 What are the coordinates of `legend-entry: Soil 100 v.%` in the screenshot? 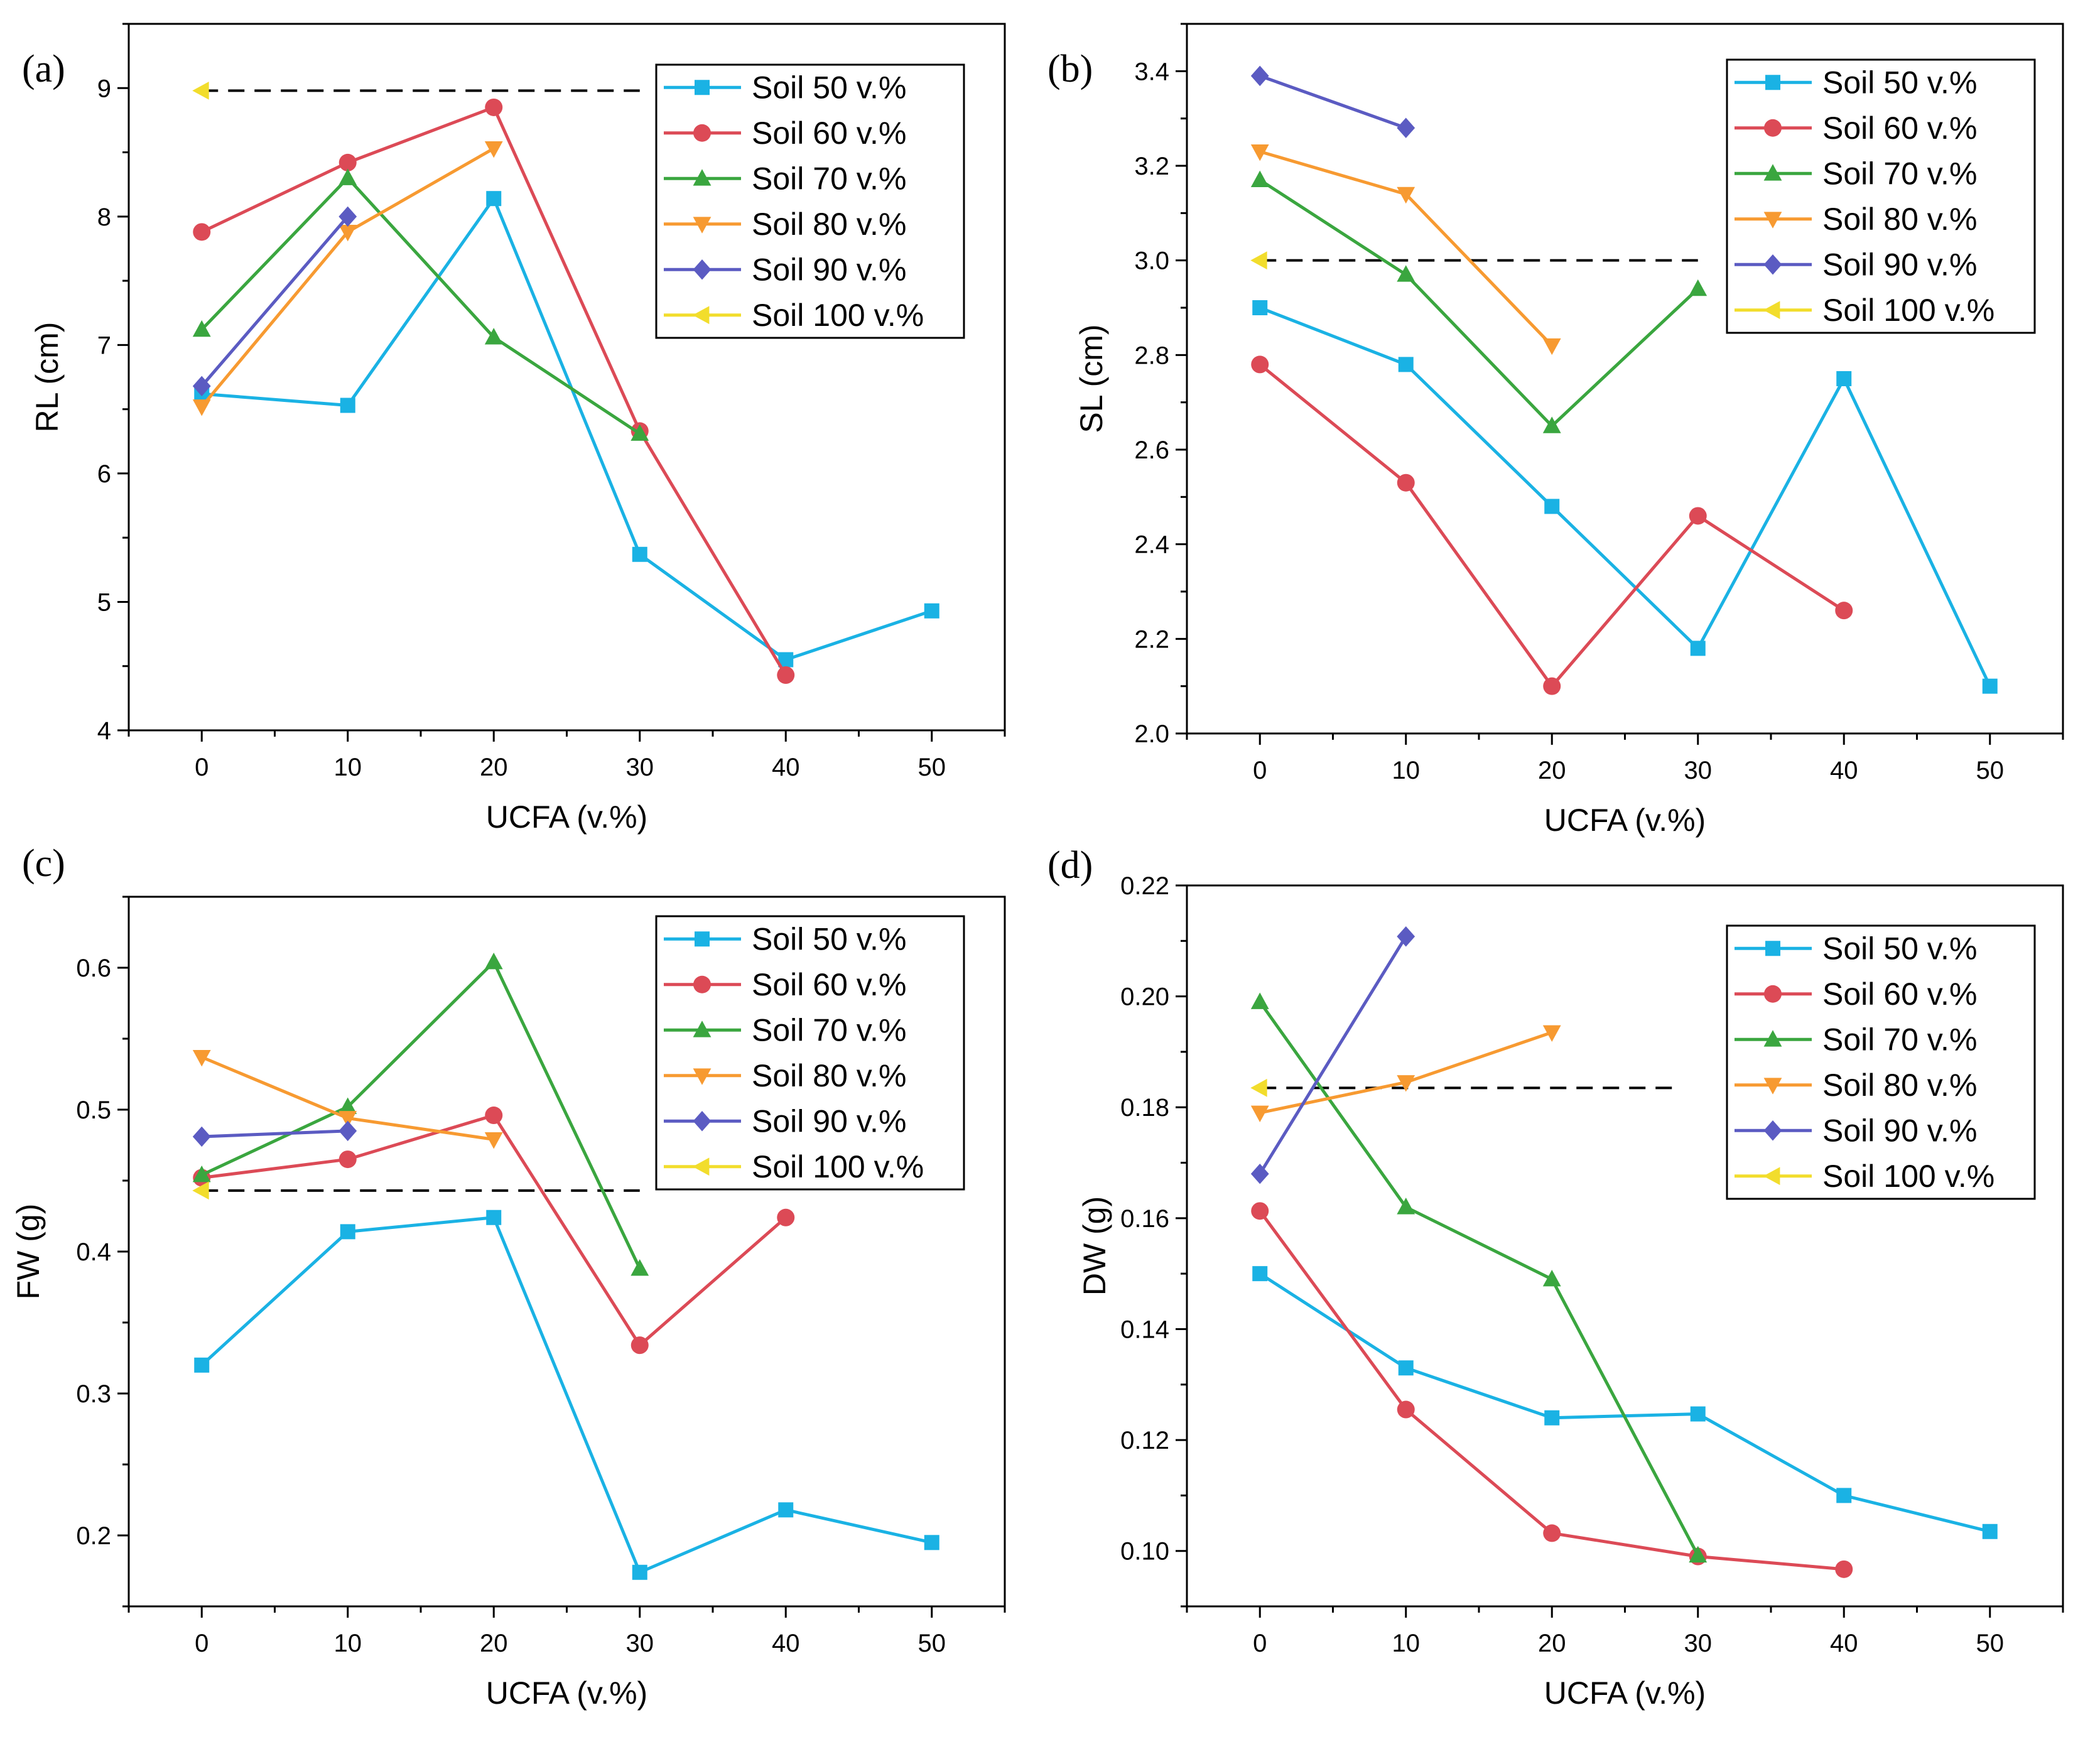 It's located at (794, 315).